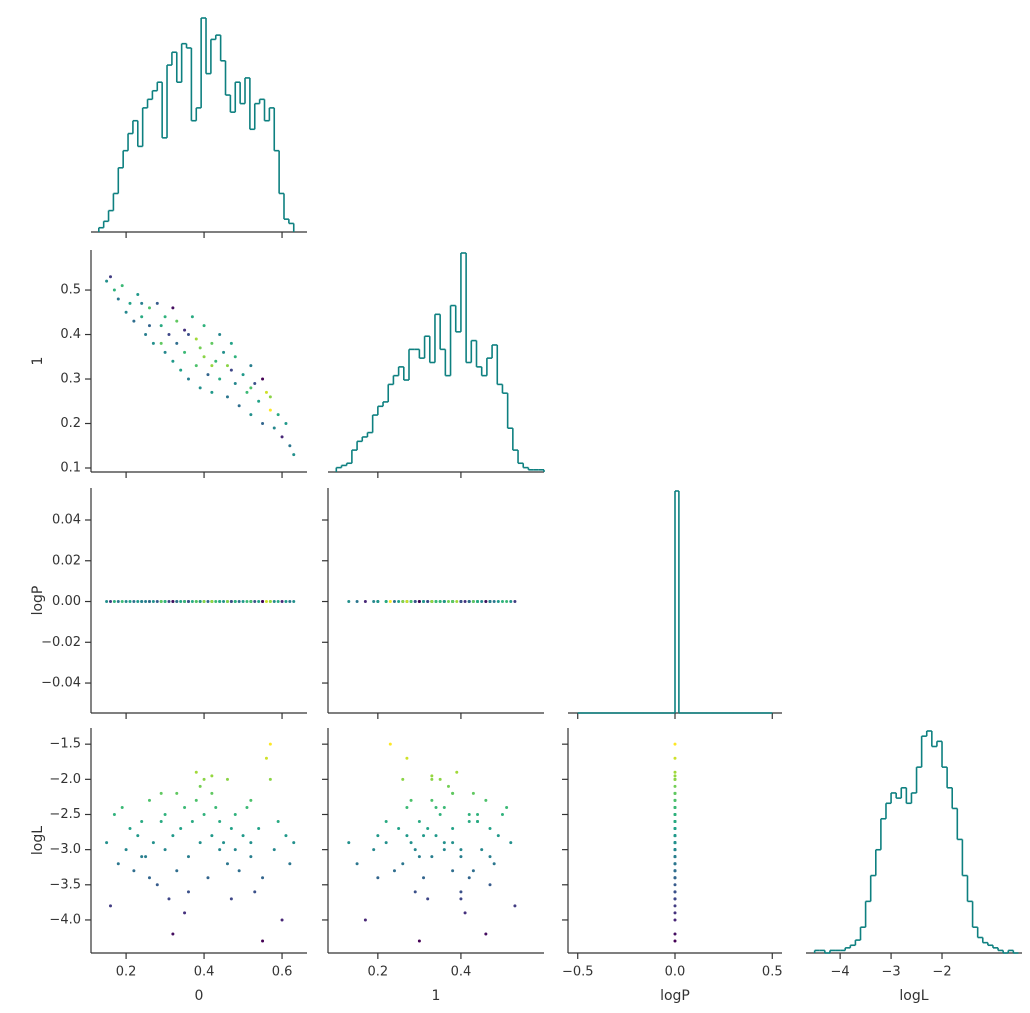 The height and width of the screenshot is (1013, 1030). What do you see at coordinates (840, 972) in the screenshot?
I see `x-tick-label: −4` at bounding box center [840, 972].